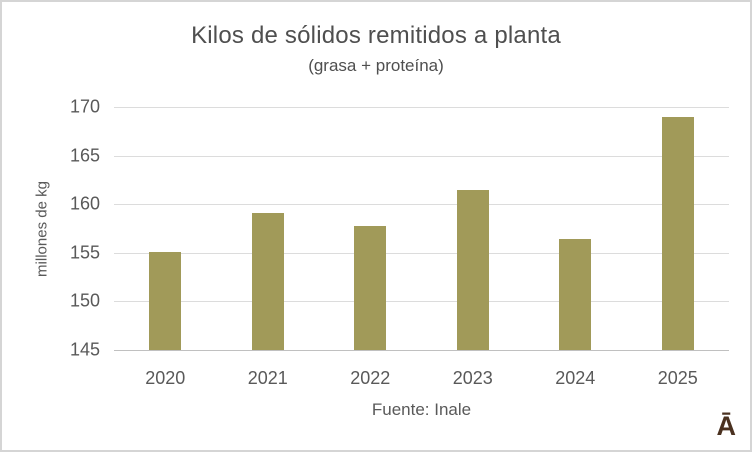 This screenshot has height=452, width=752. What do you see at coordinates (370, 378) in the screenshot?
I see `xtick-label-2022: 2022` at bounding box center [370, 378].